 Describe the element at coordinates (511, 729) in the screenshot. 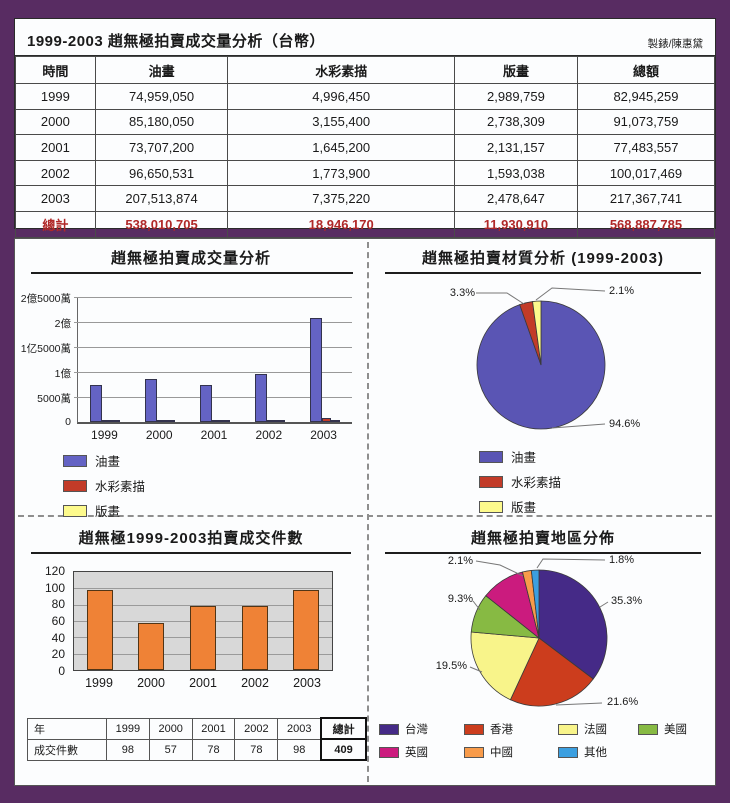

I see `legend-item-香港: 香港` at that location.